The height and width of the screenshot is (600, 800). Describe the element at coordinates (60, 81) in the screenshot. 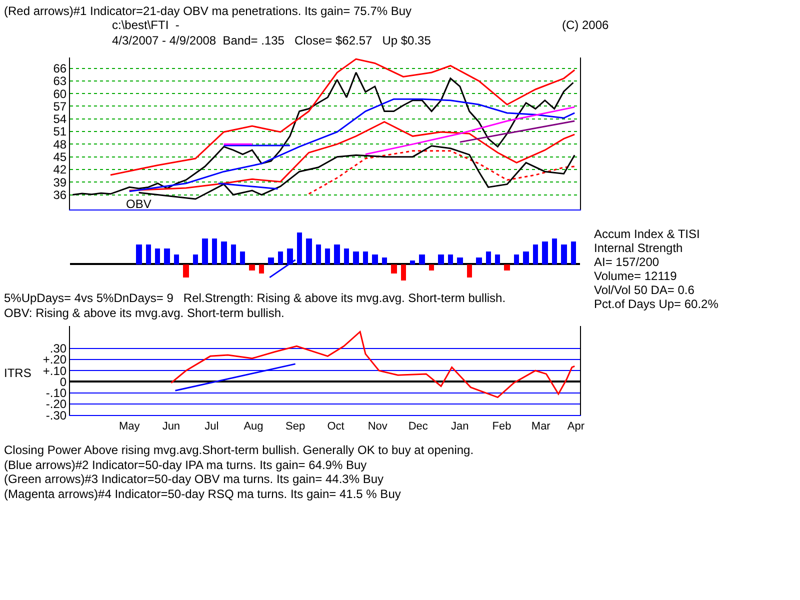

I see `y-tick-label: 63` at that location.